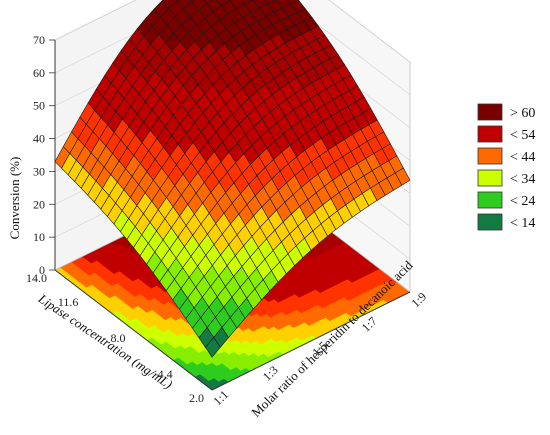 This screenshot has height=435, width=550. Describe the element at coordinates (39, 40) in the screenshot. I see `z-tick-label: 70` at that location.